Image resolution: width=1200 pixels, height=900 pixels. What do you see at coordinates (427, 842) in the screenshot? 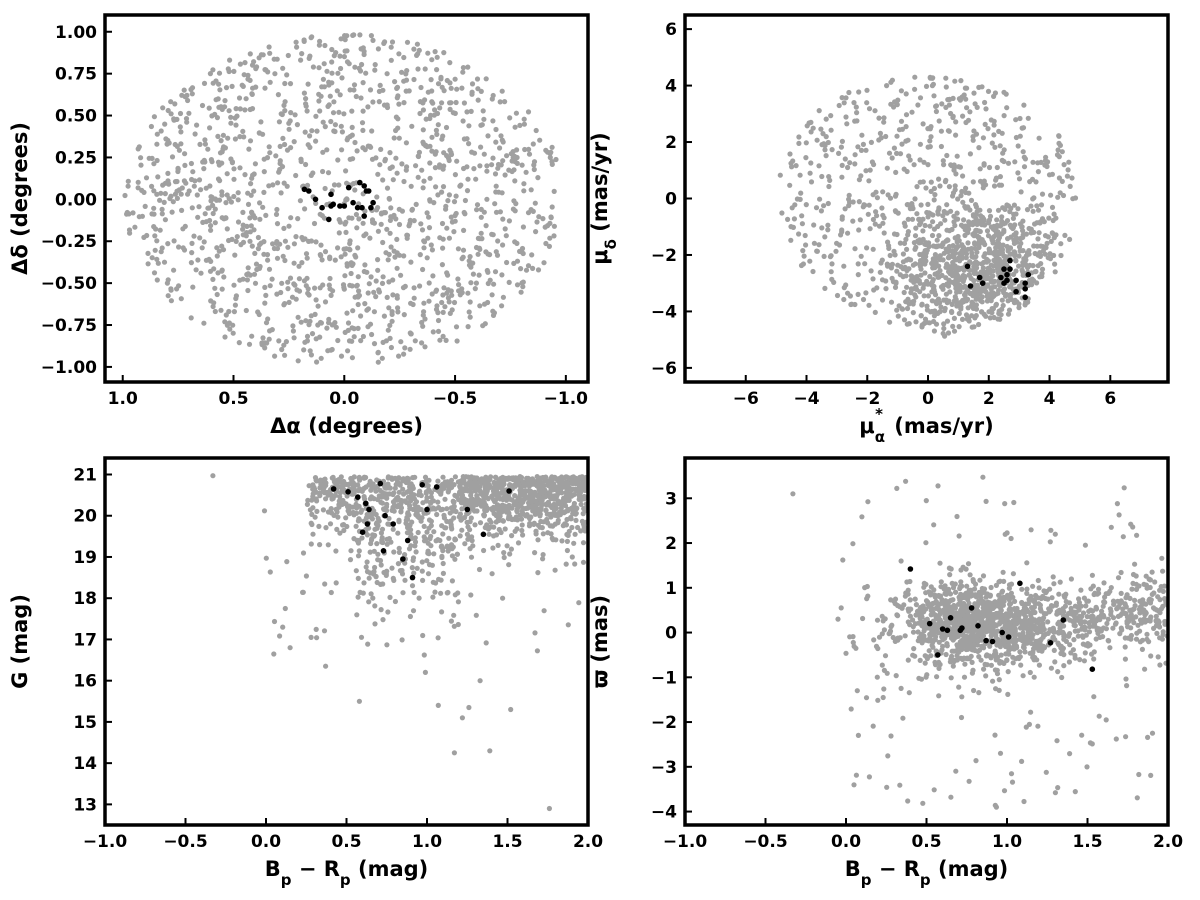
I see `x-tick-label: 1.0` at bounding box center [427, 842].